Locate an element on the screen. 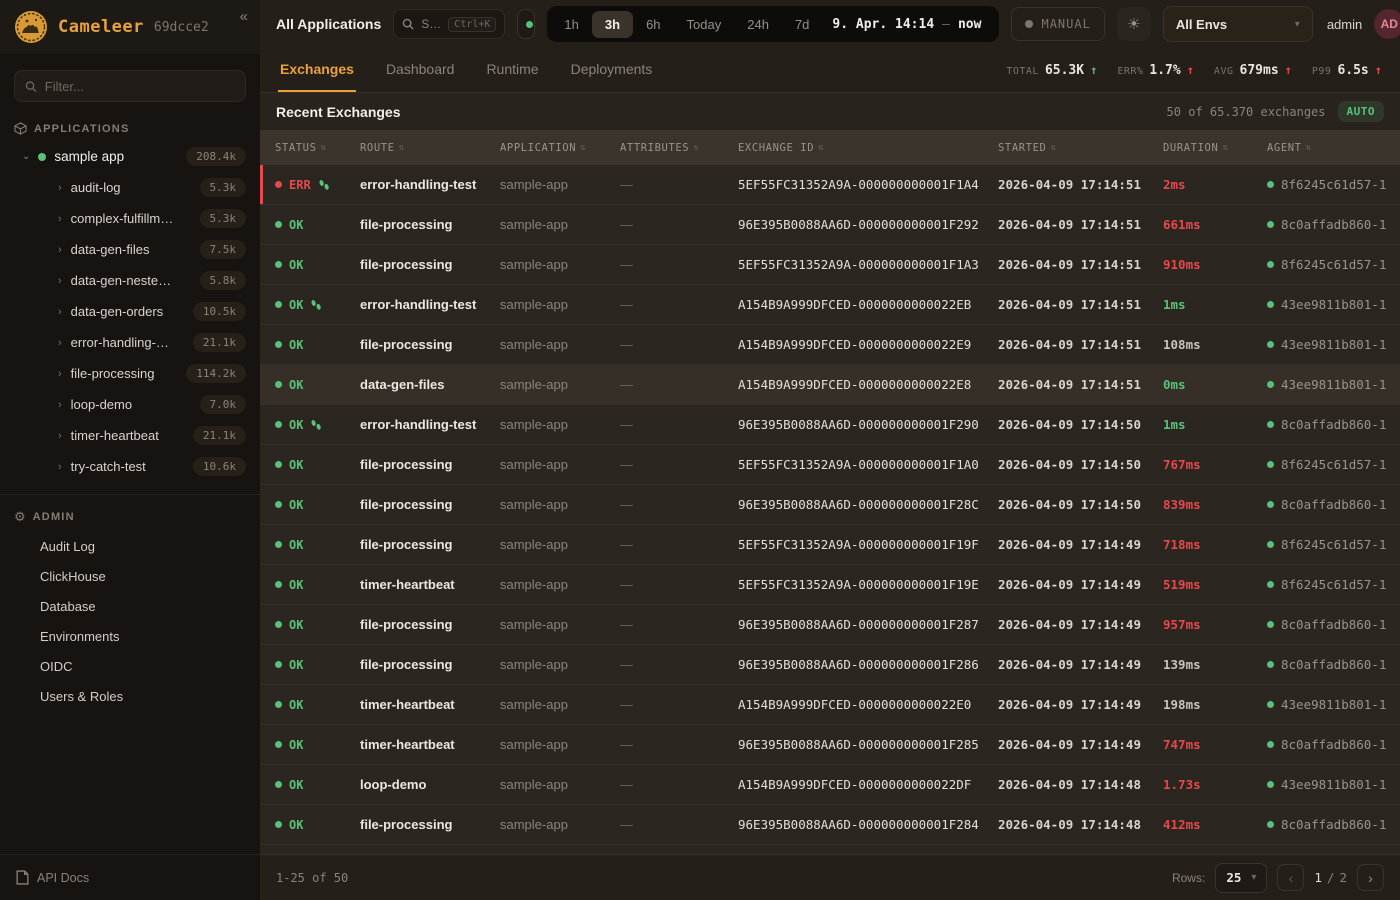  date-range-display: 9. Apr. 14:14 – now is located at coordinates (908, 24).